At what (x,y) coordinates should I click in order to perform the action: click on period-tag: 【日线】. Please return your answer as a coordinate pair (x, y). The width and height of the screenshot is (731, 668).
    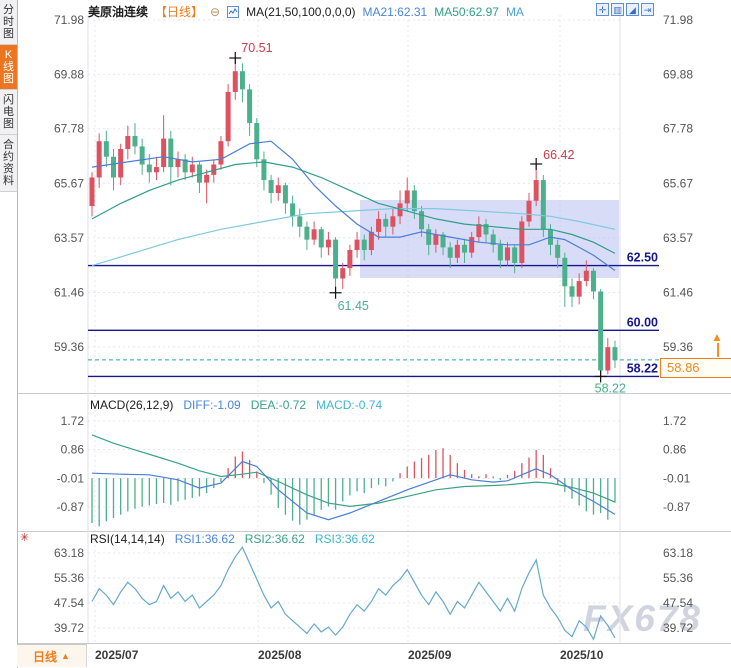
    Looking at the image, I should click on (179, 12).